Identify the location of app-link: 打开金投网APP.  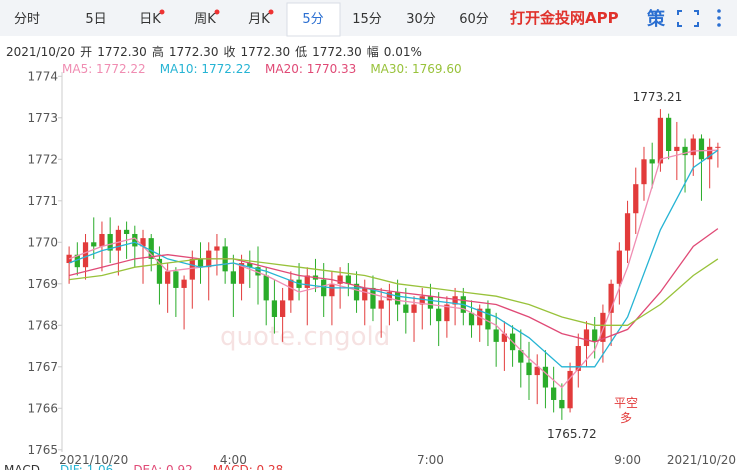
(564, 18).